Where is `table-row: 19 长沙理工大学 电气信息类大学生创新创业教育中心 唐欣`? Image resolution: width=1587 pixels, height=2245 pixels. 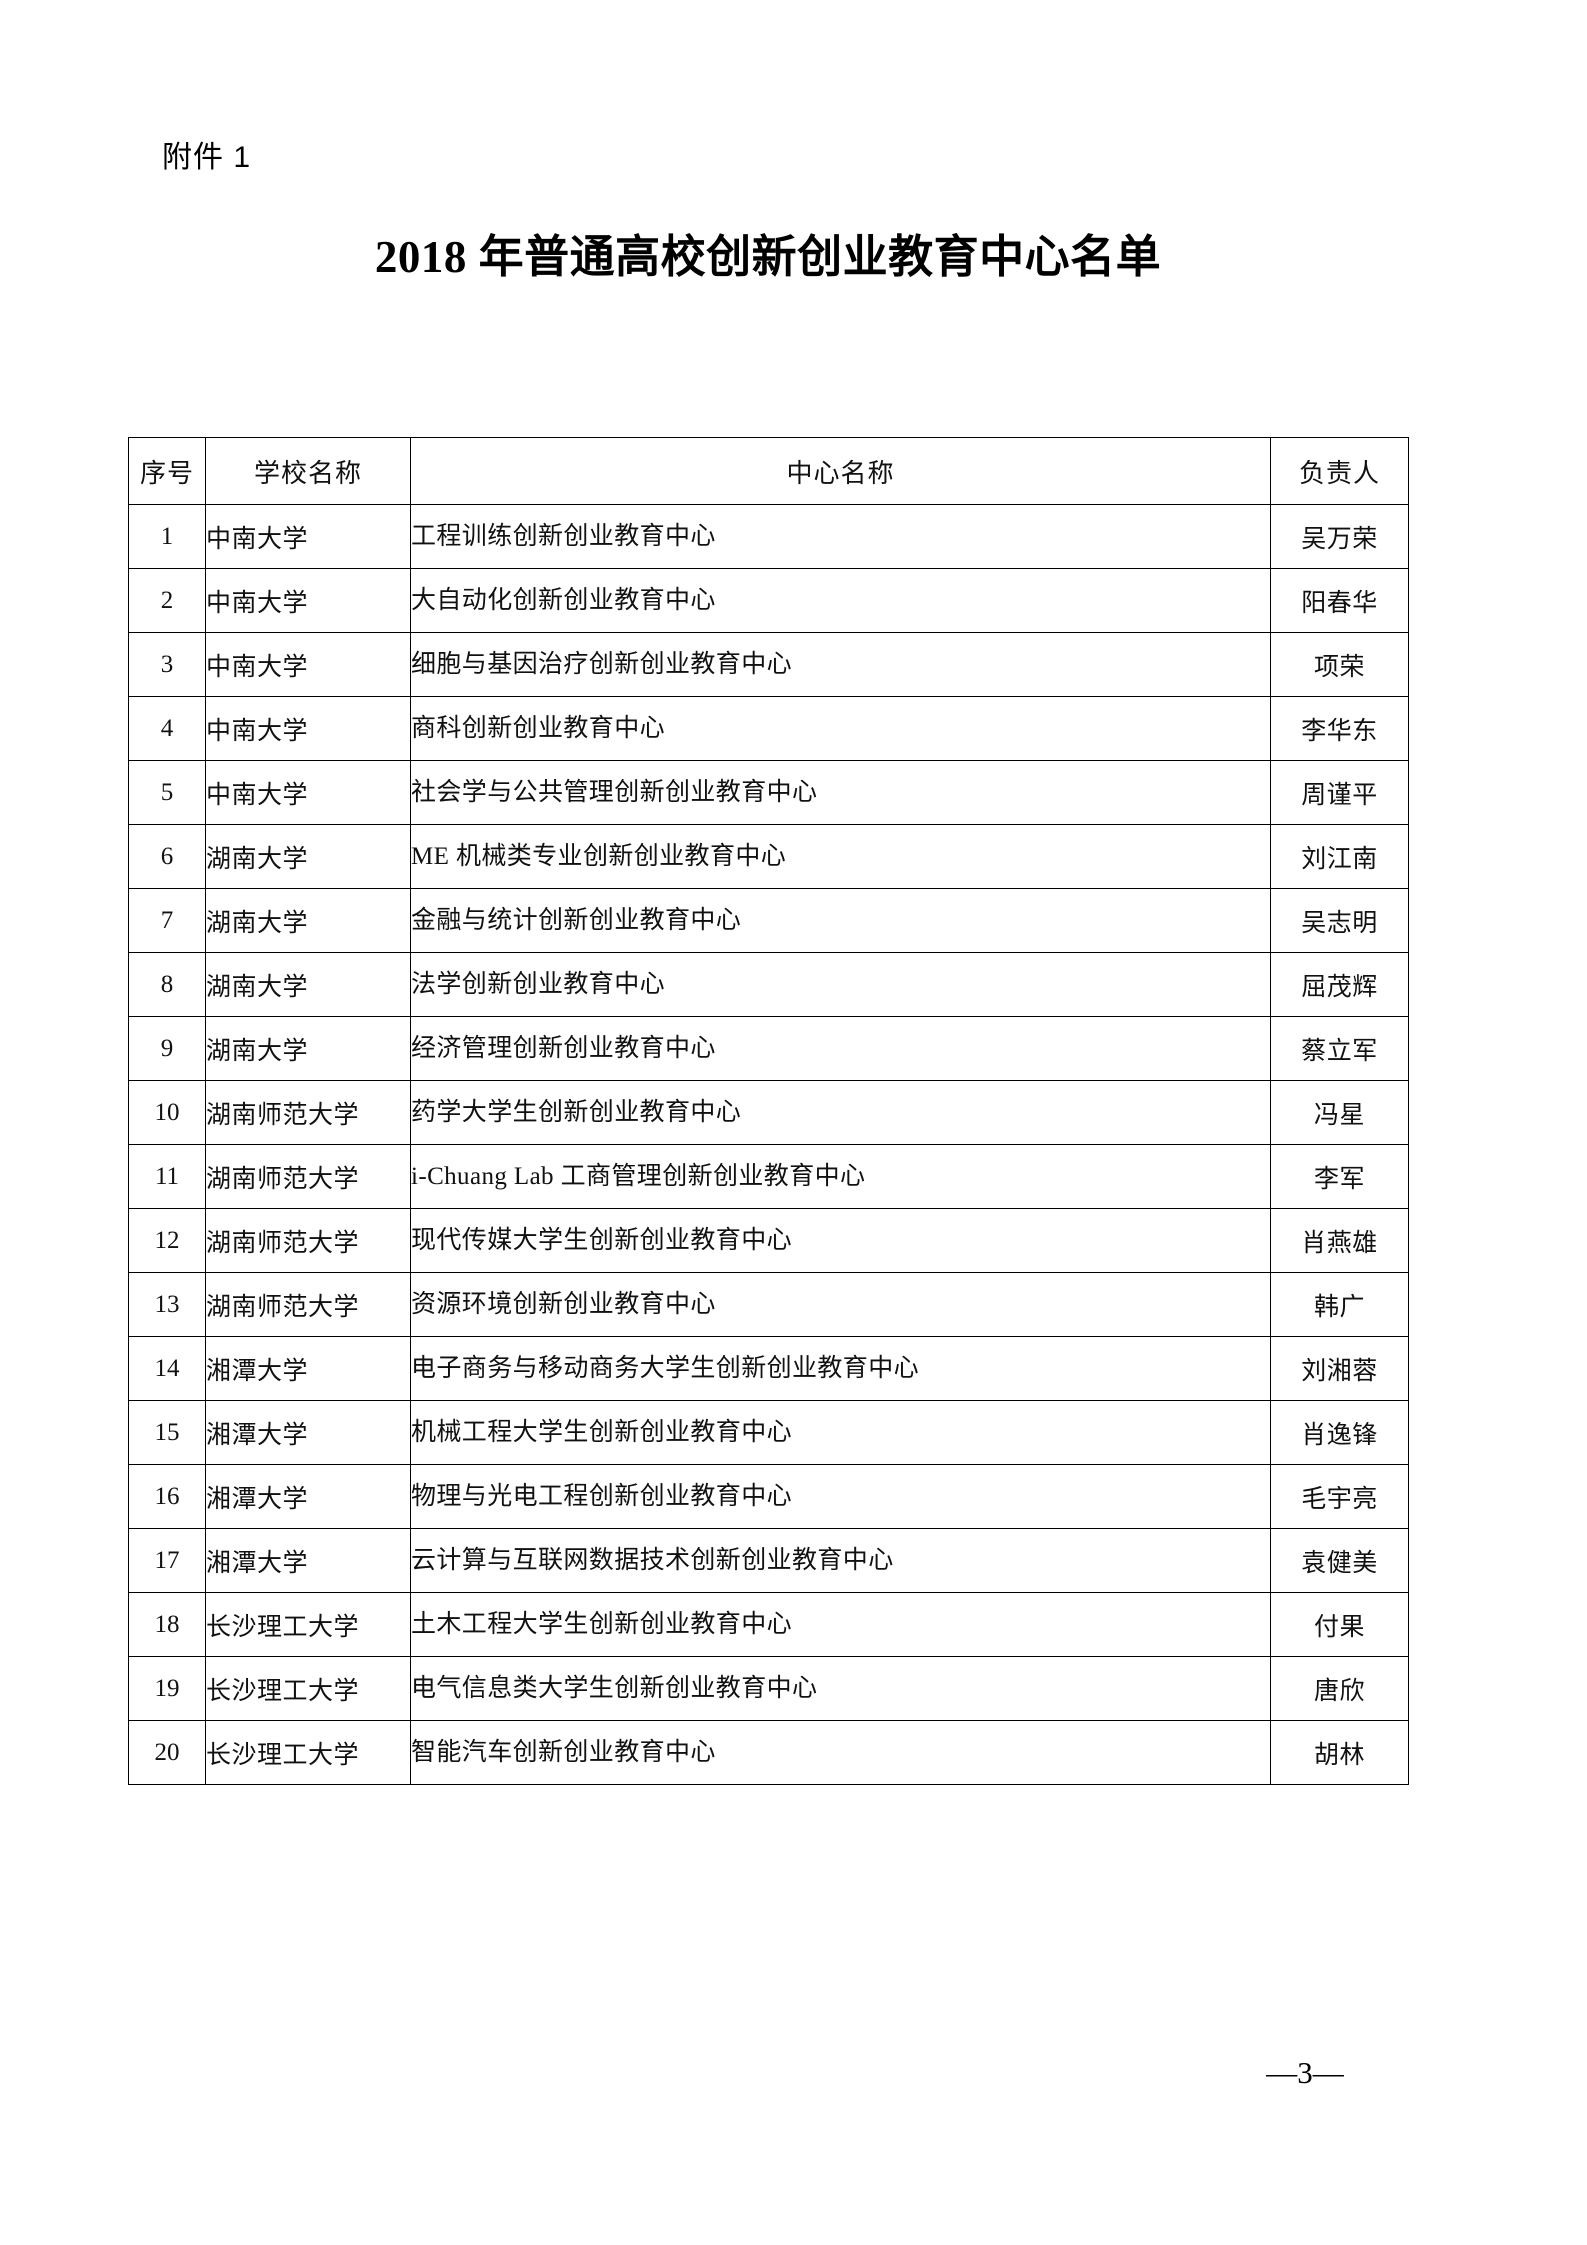
table-row: 19 长沙理工大学 电气信息类大学生创新创业教育中心 唐欣 is located at coordinates (768, 1688).